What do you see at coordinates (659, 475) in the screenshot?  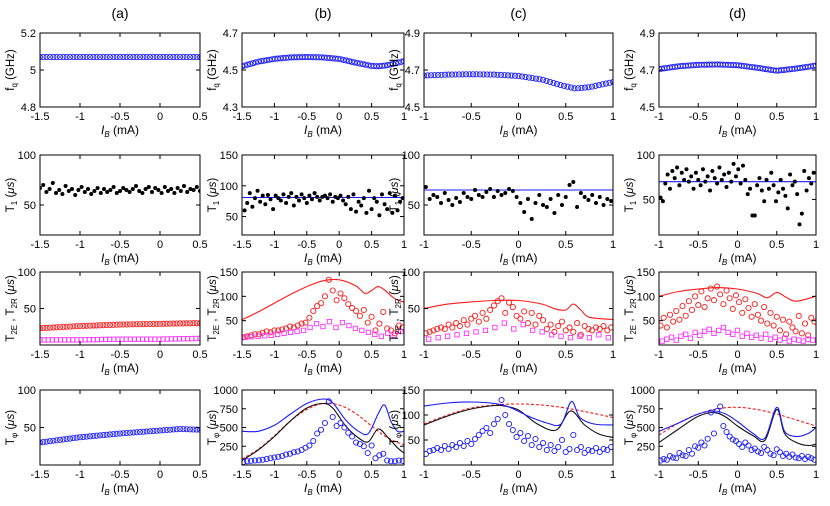 I see `panel-d-Tphi-xtick-label-0: -1` at bounding box center [659, 475].